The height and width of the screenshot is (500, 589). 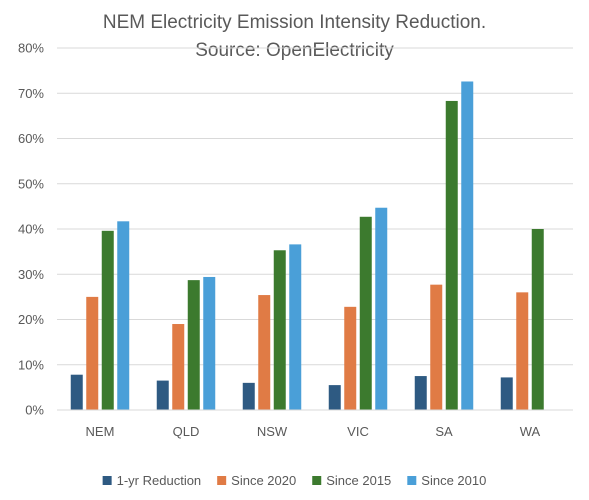 I want to click on y-tick-label: 20%, so click(x=31, y=319).